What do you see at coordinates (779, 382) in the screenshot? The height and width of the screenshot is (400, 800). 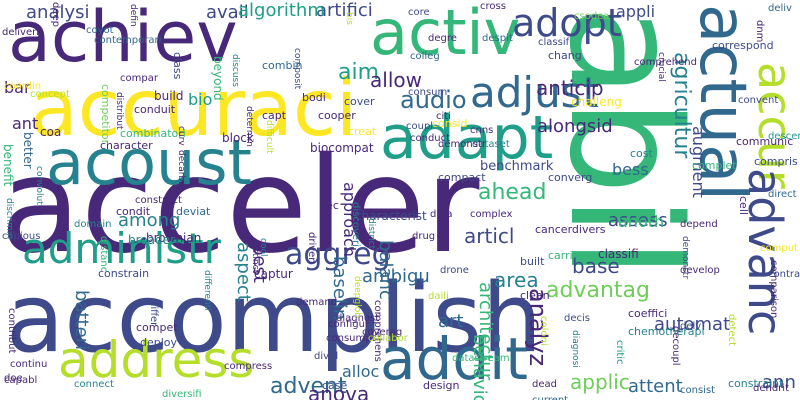 I see `word-ann: ann` at bounding box center [779, 382].